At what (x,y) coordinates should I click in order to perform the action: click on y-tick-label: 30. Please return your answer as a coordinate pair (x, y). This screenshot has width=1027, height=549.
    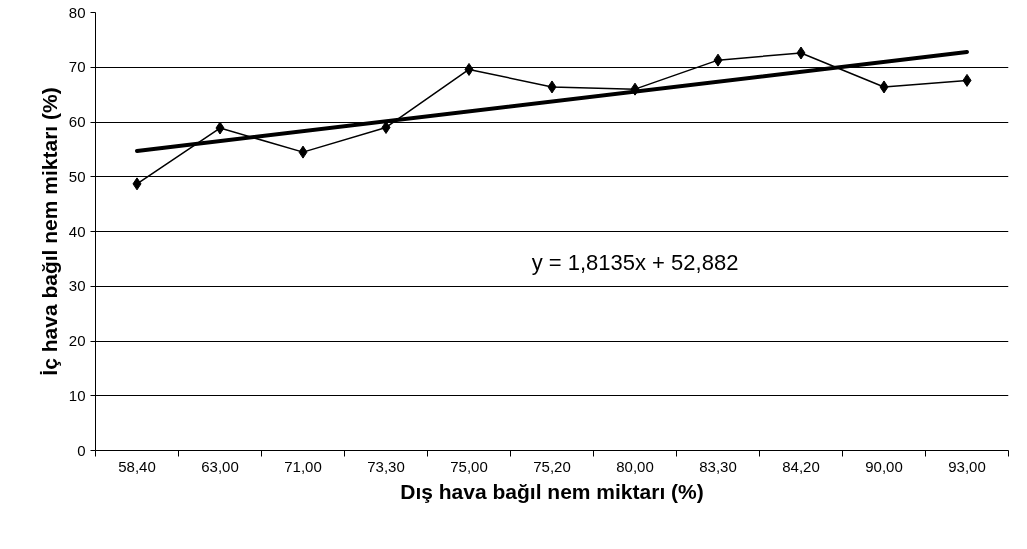
    Looking at the image, I should click on (77, 286).